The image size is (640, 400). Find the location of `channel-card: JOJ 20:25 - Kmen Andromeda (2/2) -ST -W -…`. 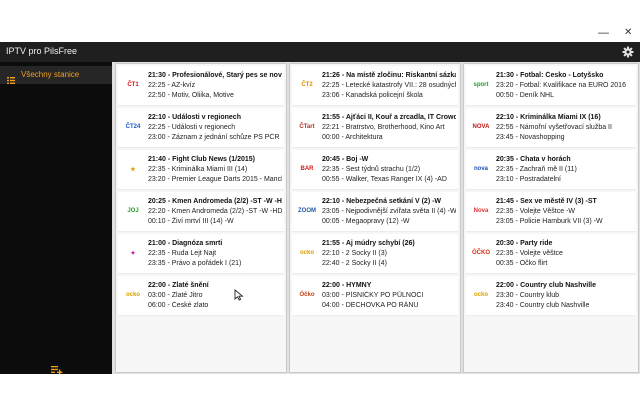

channel-card: JOJ 20:25 - Kmen Andromeda (2/2) -ST -W -… is located at coordinates (201, 212).